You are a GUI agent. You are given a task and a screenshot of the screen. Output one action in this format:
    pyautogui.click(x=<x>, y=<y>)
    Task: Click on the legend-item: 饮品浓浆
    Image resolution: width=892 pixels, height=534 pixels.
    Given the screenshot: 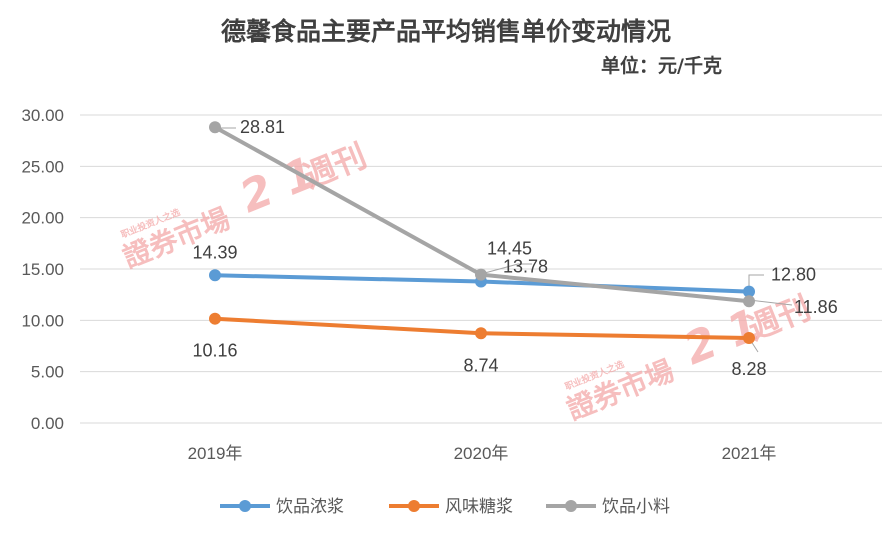 What is the action you would take?
    pyautogui.click(x=282, y=507)
    